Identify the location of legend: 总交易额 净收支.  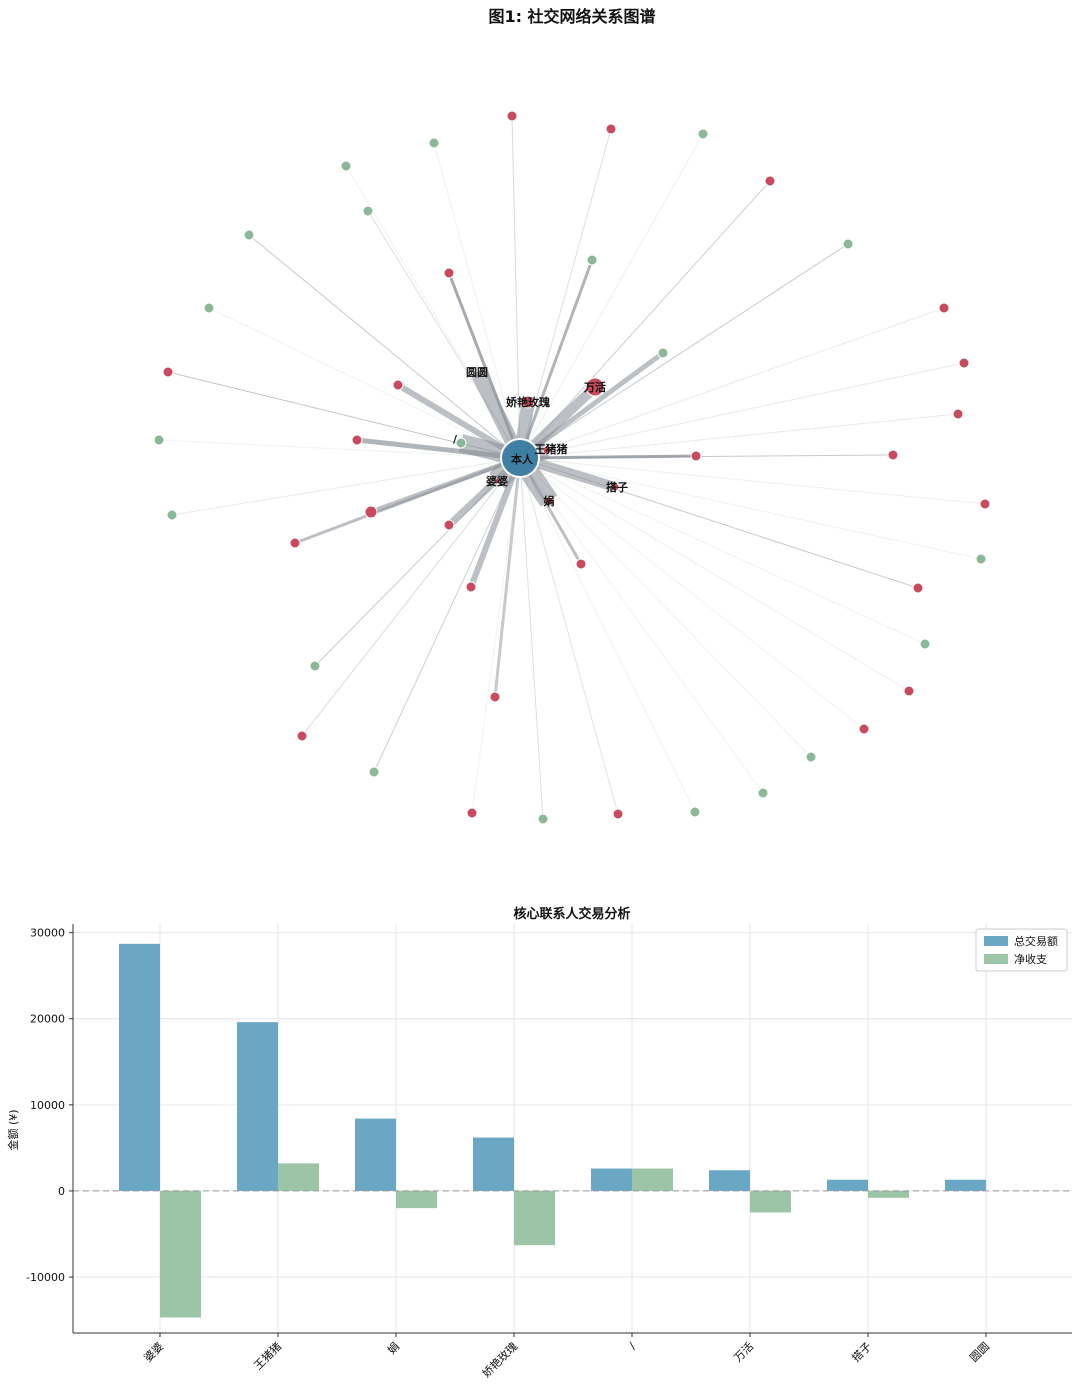
(1021, 950).